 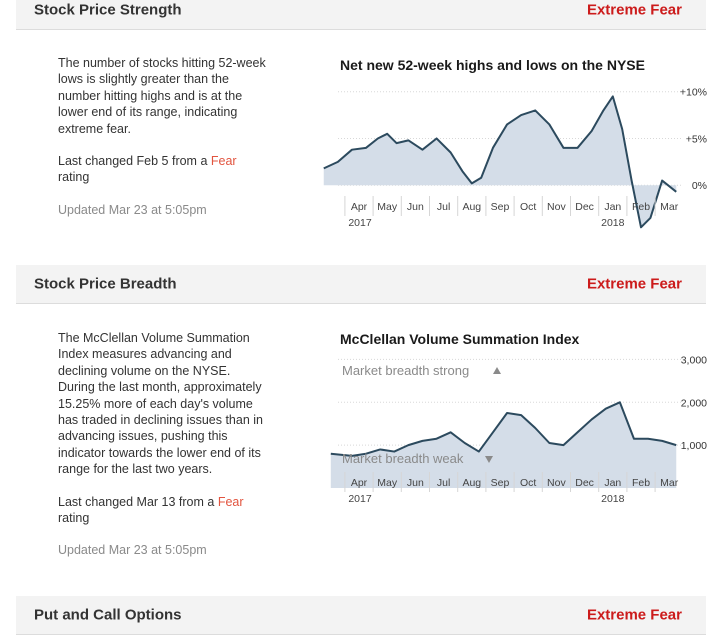 I want to click on y-tick-label: 2,000, so click(x=694, y=403).